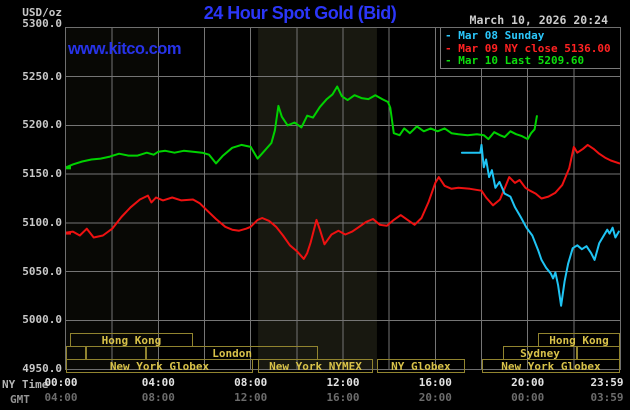  What do you see at coordinates (68, 168) in the screenshot?
I see `axis-open-tick-mar10` at bounding box center [68, 168].